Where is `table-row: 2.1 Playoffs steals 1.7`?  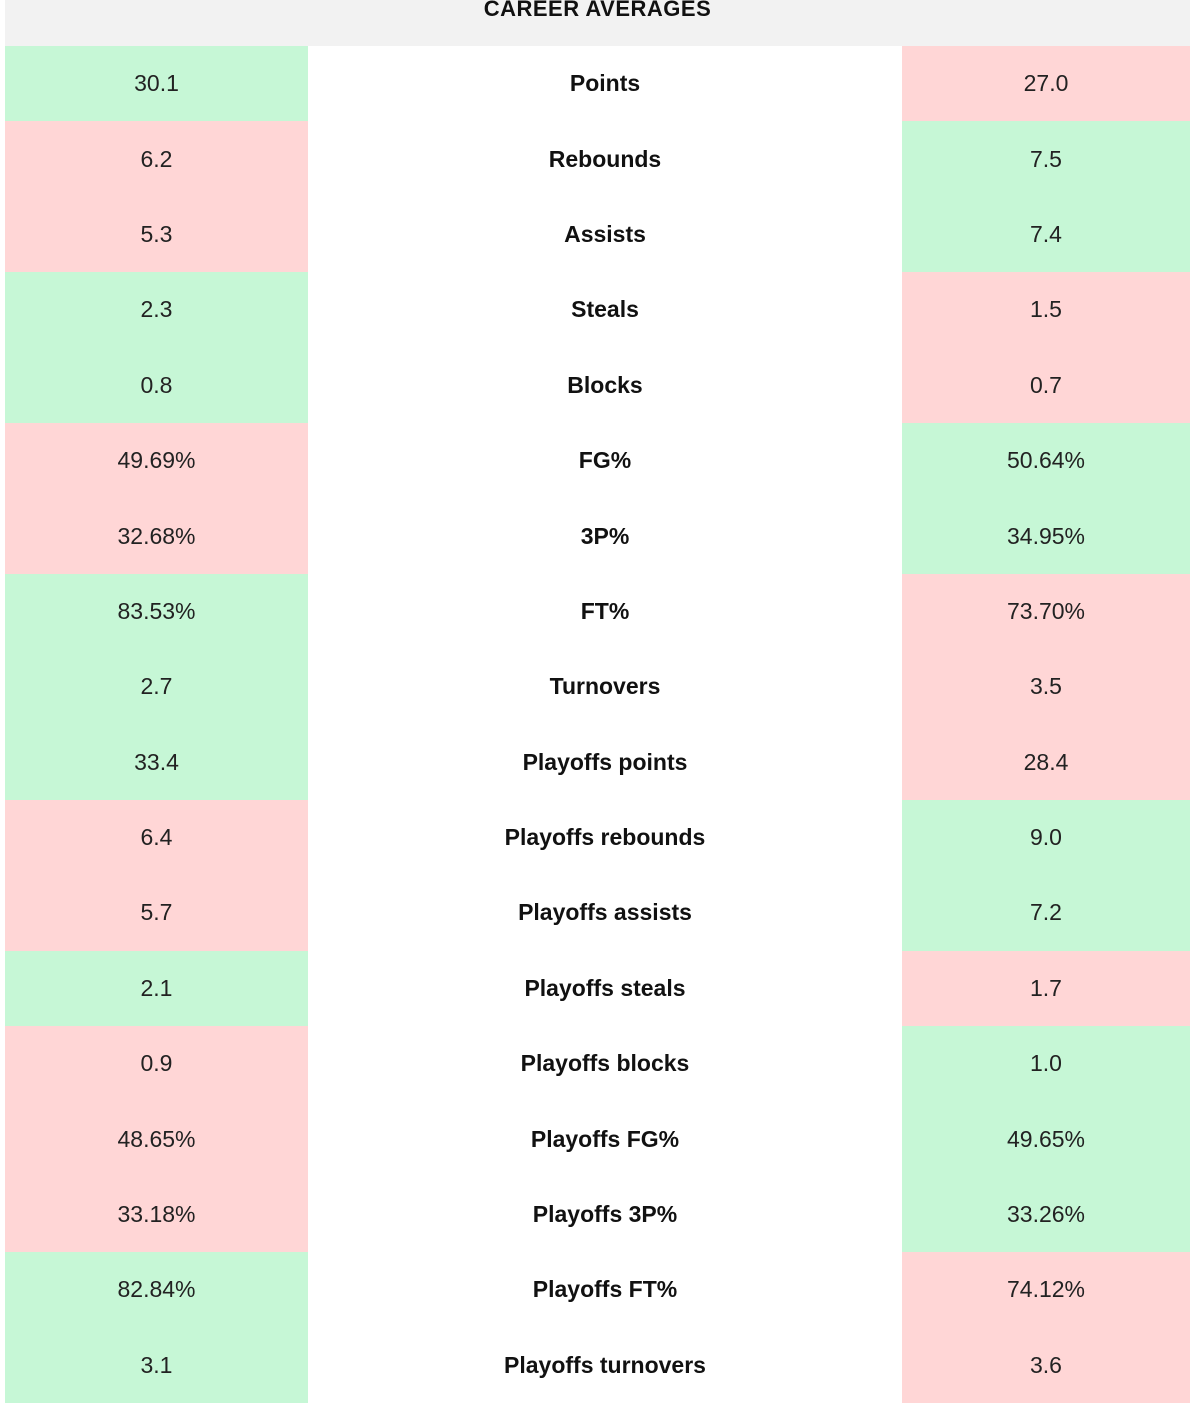 table-row: 2.1 Playoffs steals 1.7 is located at coordinates (597, 988).